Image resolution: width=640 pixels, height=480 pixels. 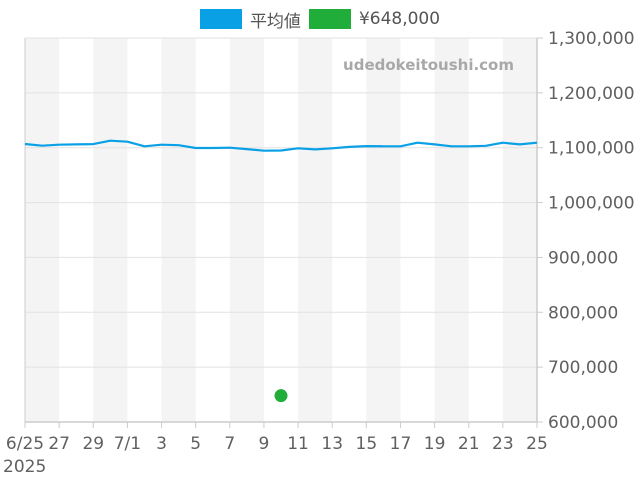 I want to click on average-price-line, so click(x=281, y=145).